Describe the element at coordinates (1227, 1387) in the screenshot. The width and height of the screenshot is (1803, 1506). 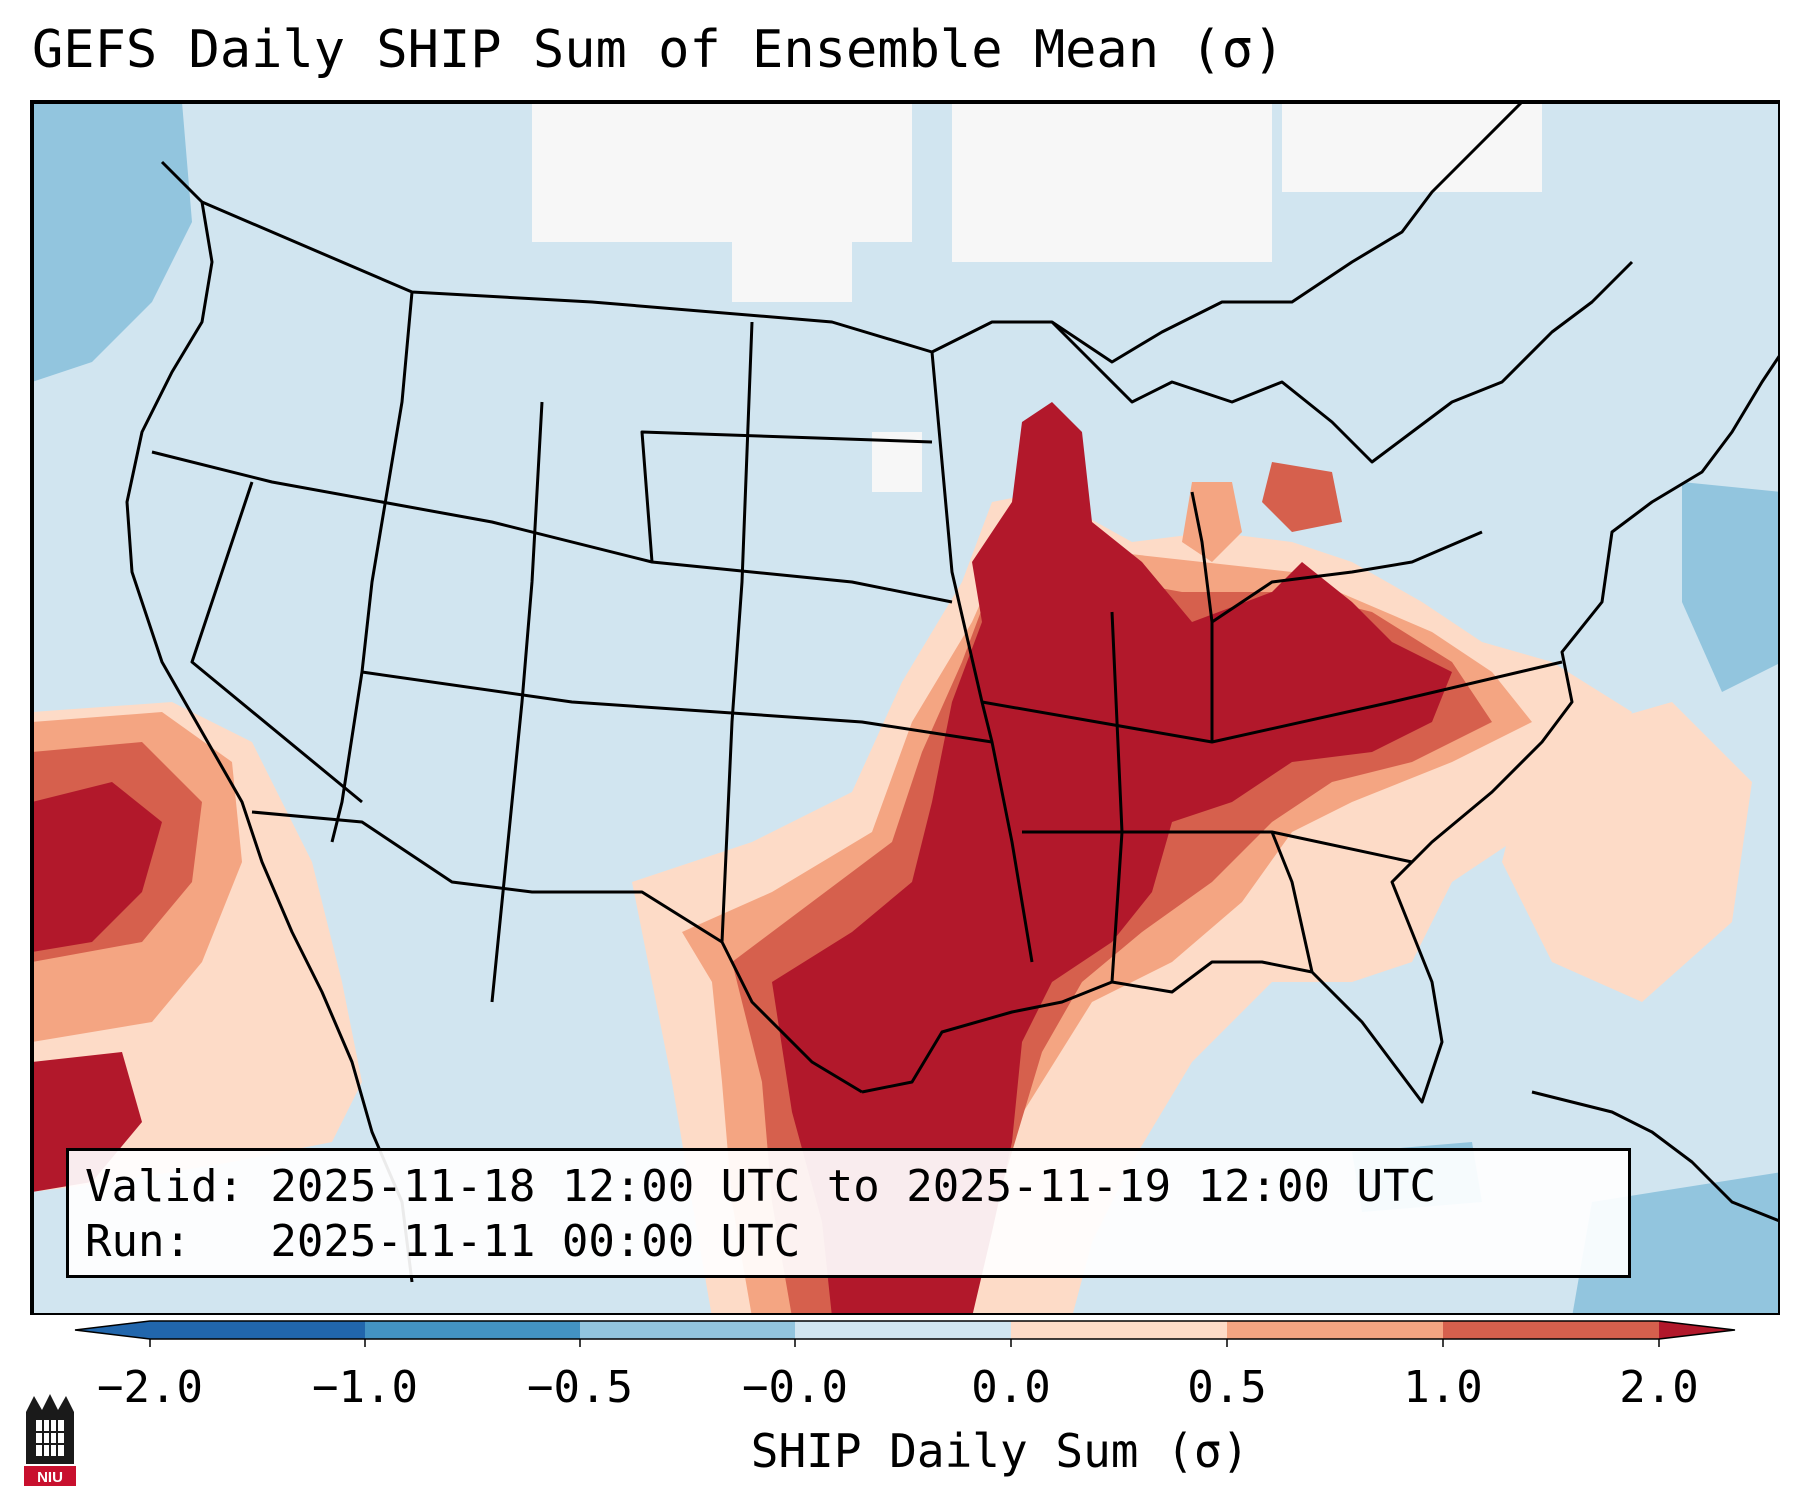
I see `colorbar-tick-label: 0.5` at that location.